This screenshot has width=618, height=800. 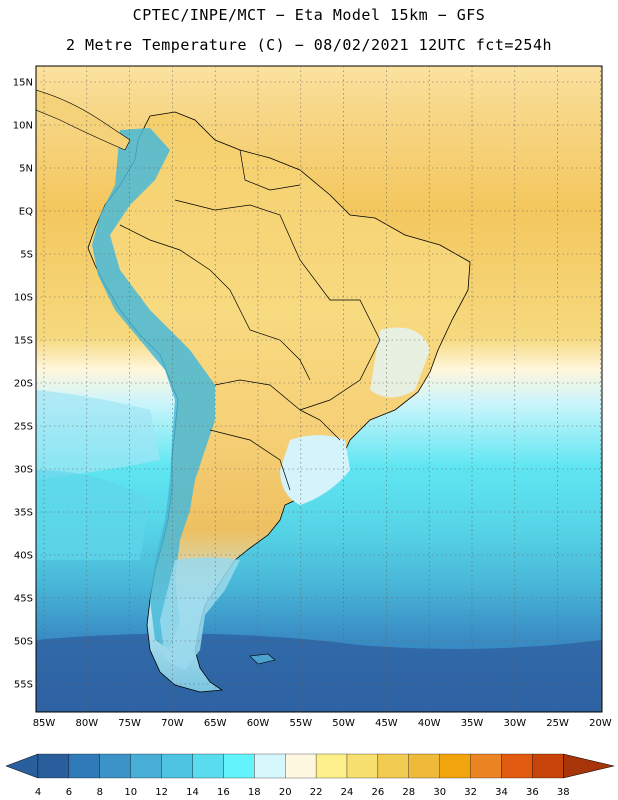 What do you see at coordinates (23, 556) in the screenshot?
I see `lat-label-40s: 40S` at bounding box center [23, 556].